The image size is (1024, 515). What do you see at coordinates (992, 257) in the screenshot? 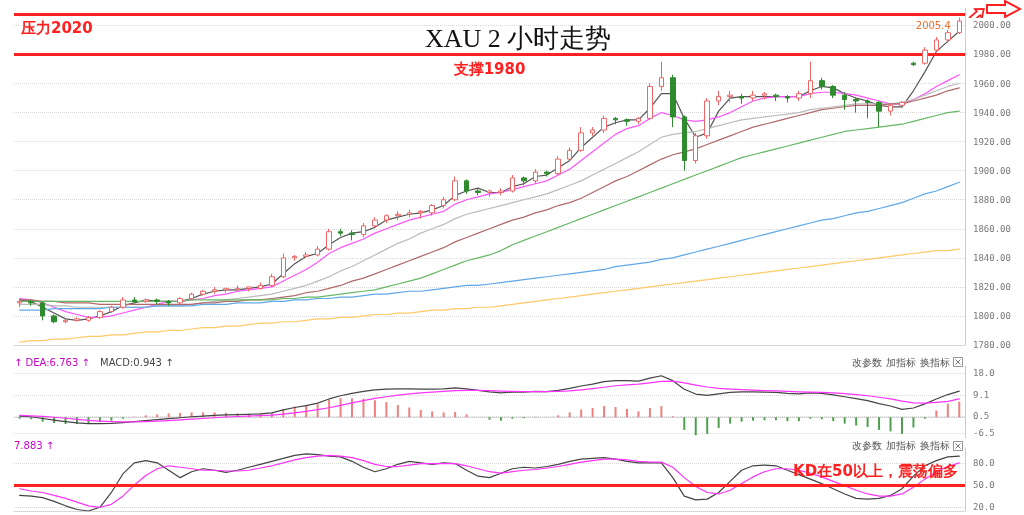
I see `y-tick-label: 1840.00` at bounding box center [992, 257].